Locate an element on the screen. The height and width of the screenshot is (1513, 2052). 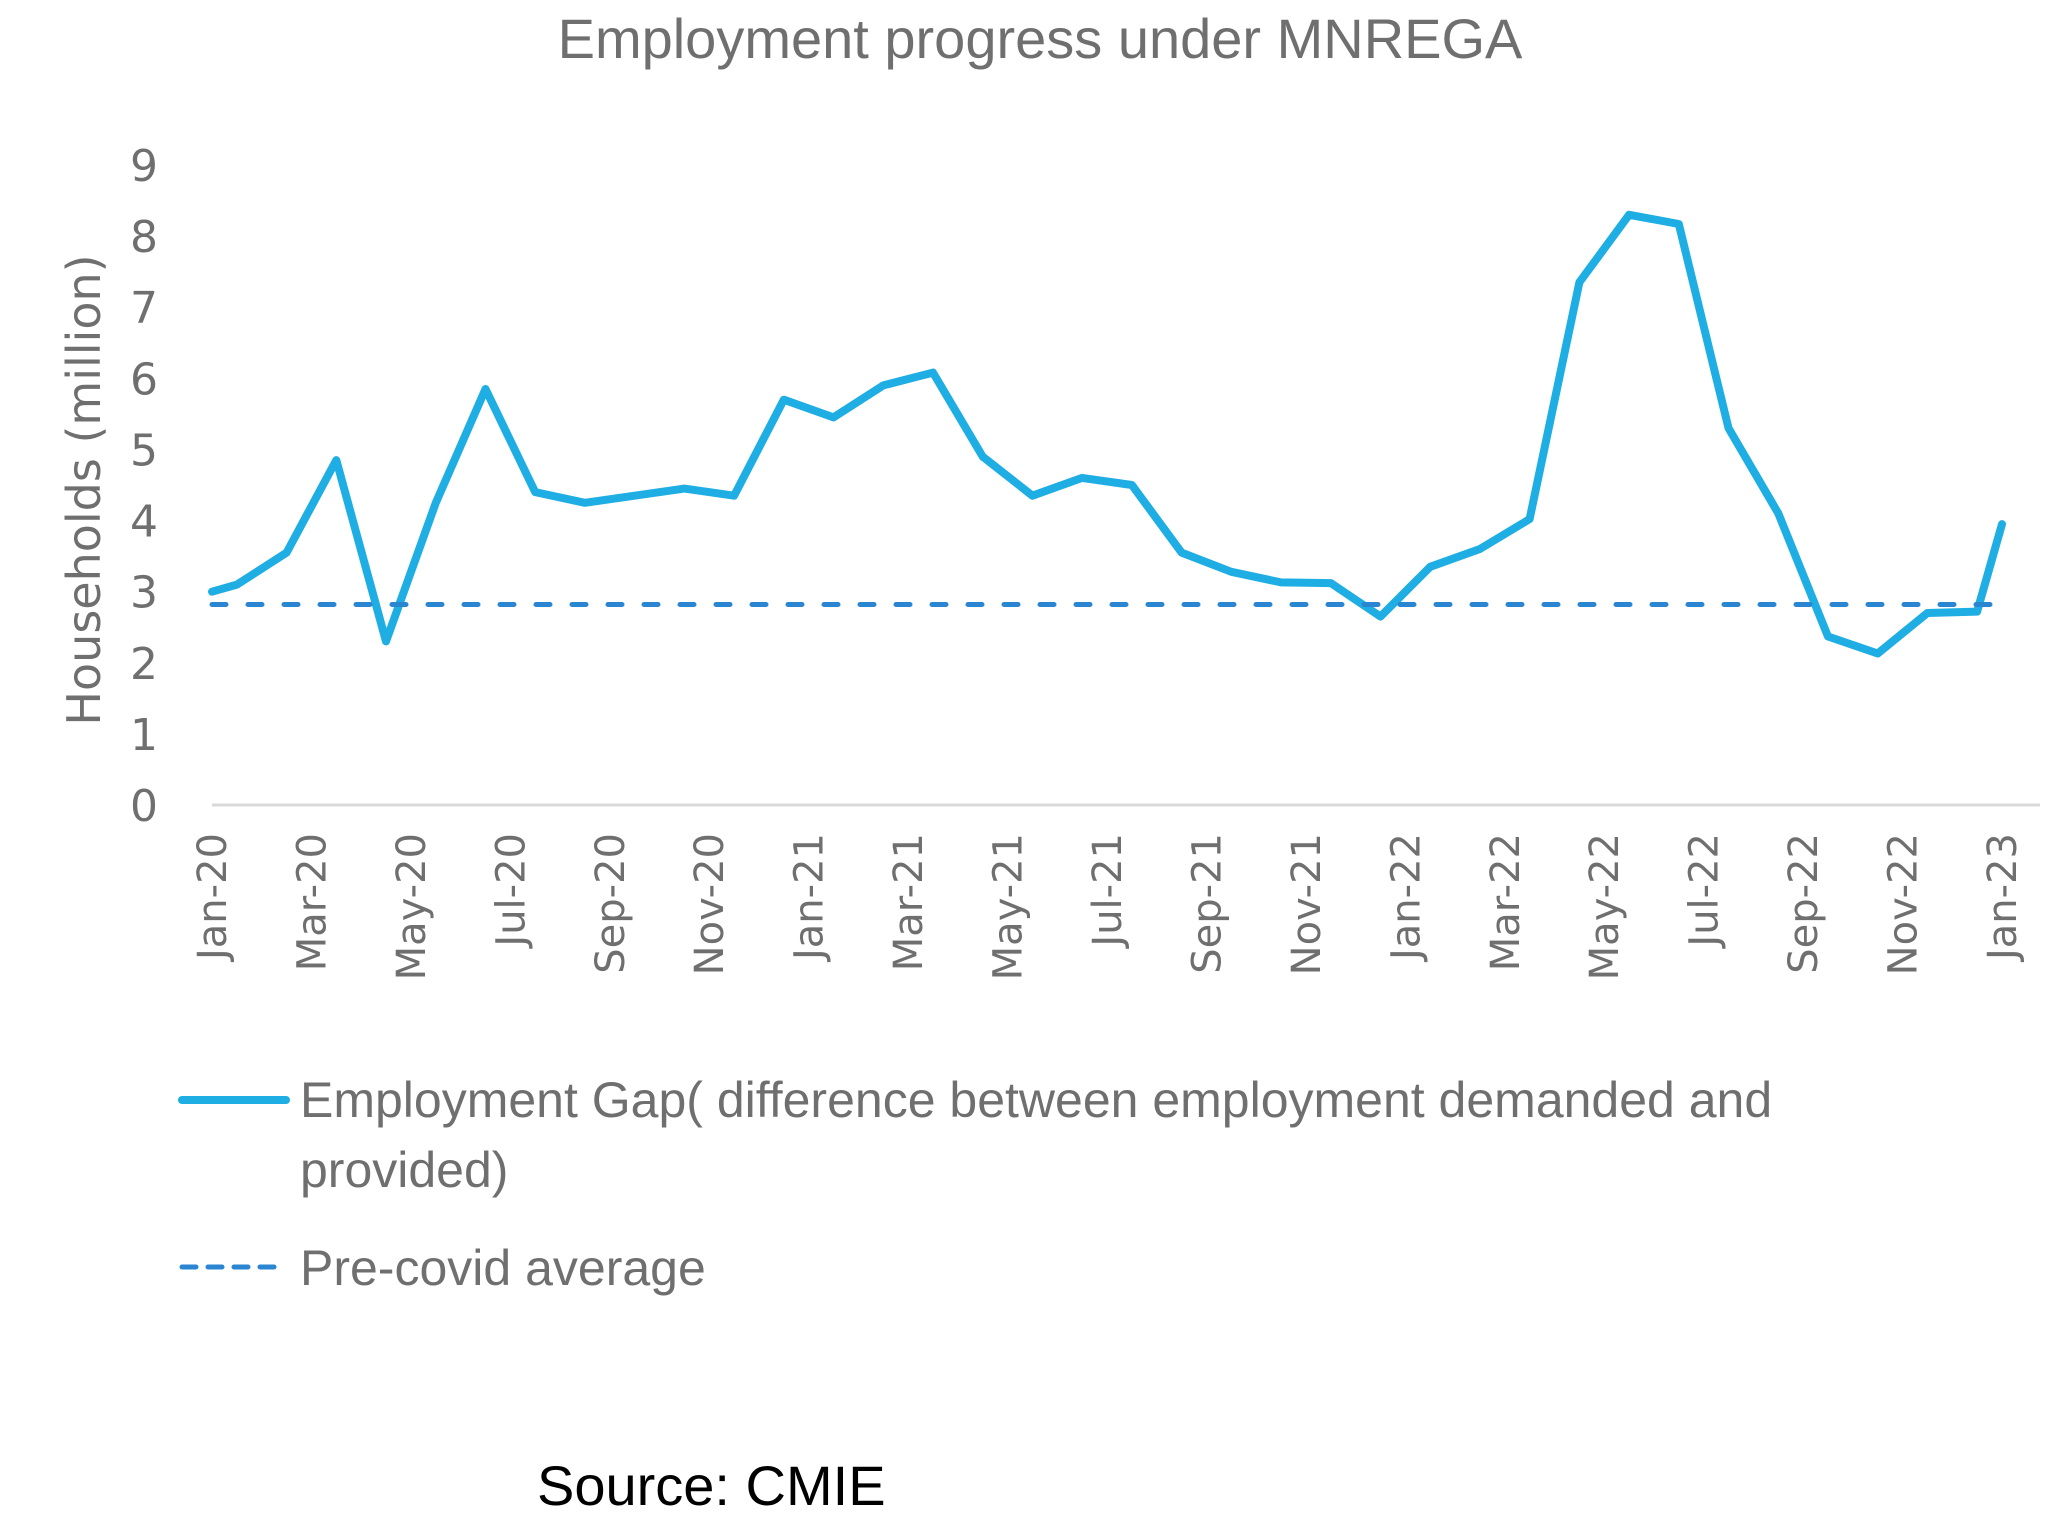
x-tick-label: May-20 is located at coordinates (412, 906).